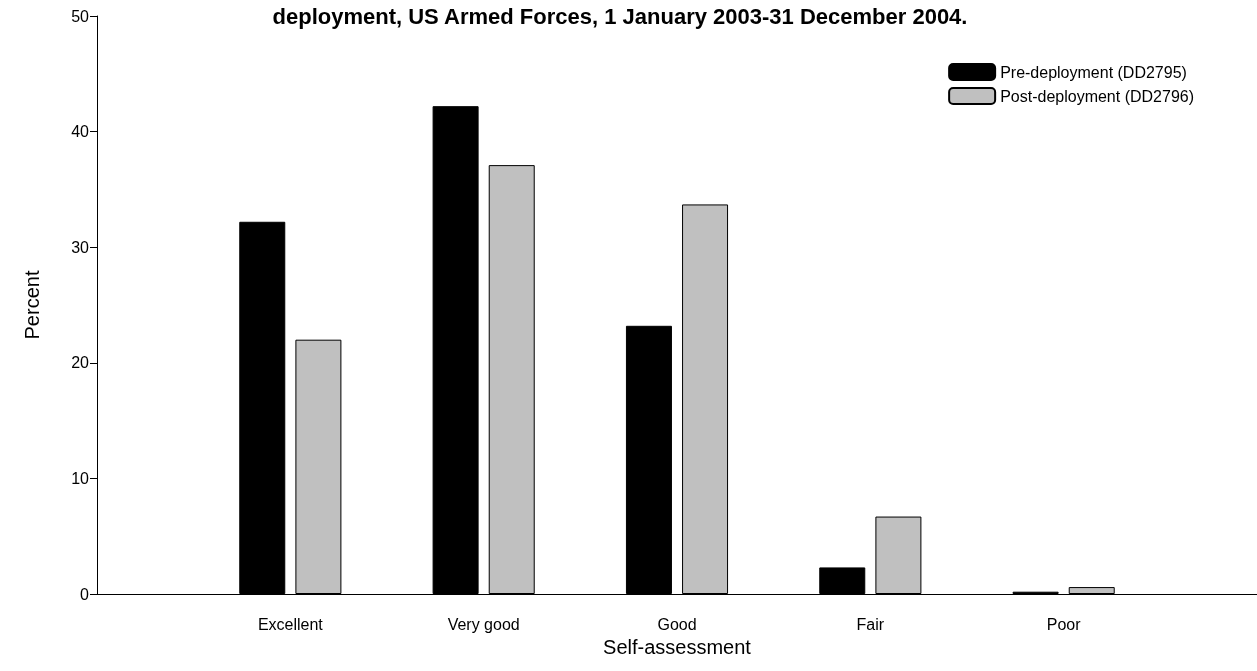  What do you see at coordinates (1093, 72) in the screenshot?
I see `legend-label: Pre-deployment (DD2795)` at bounding box center [1093, 72].